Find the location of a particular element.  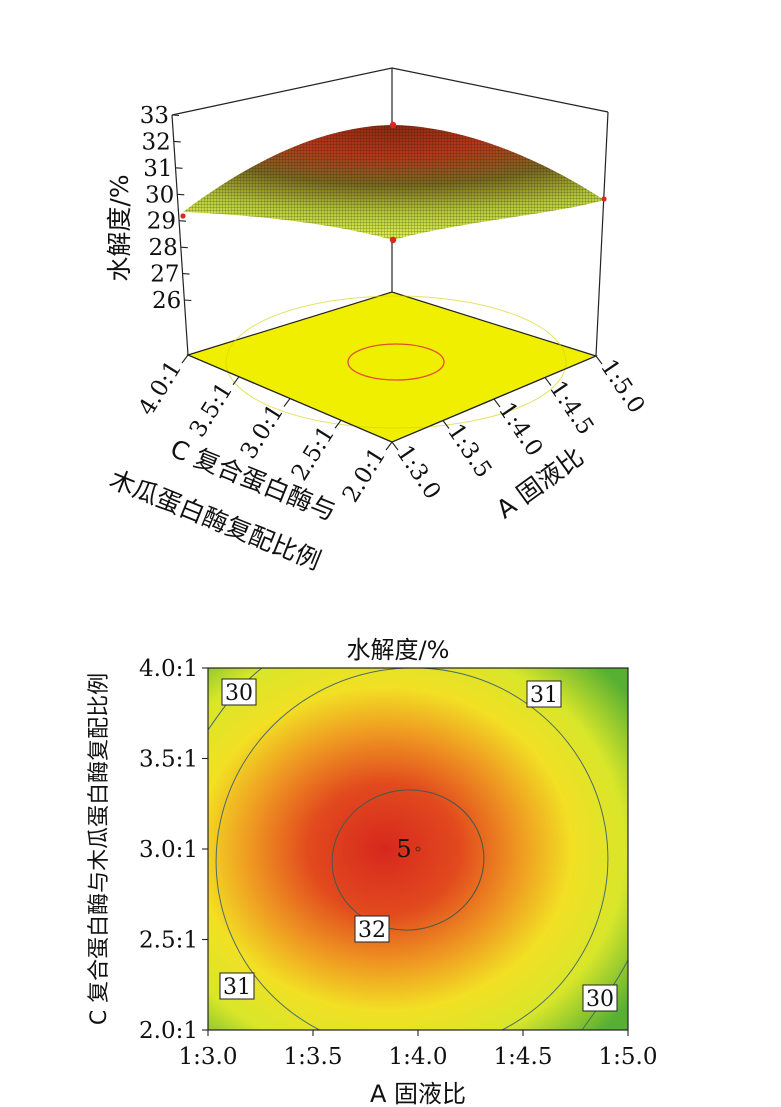

contour-x-tick-label: 1:3.5 is located at coordinates (313, 1057).